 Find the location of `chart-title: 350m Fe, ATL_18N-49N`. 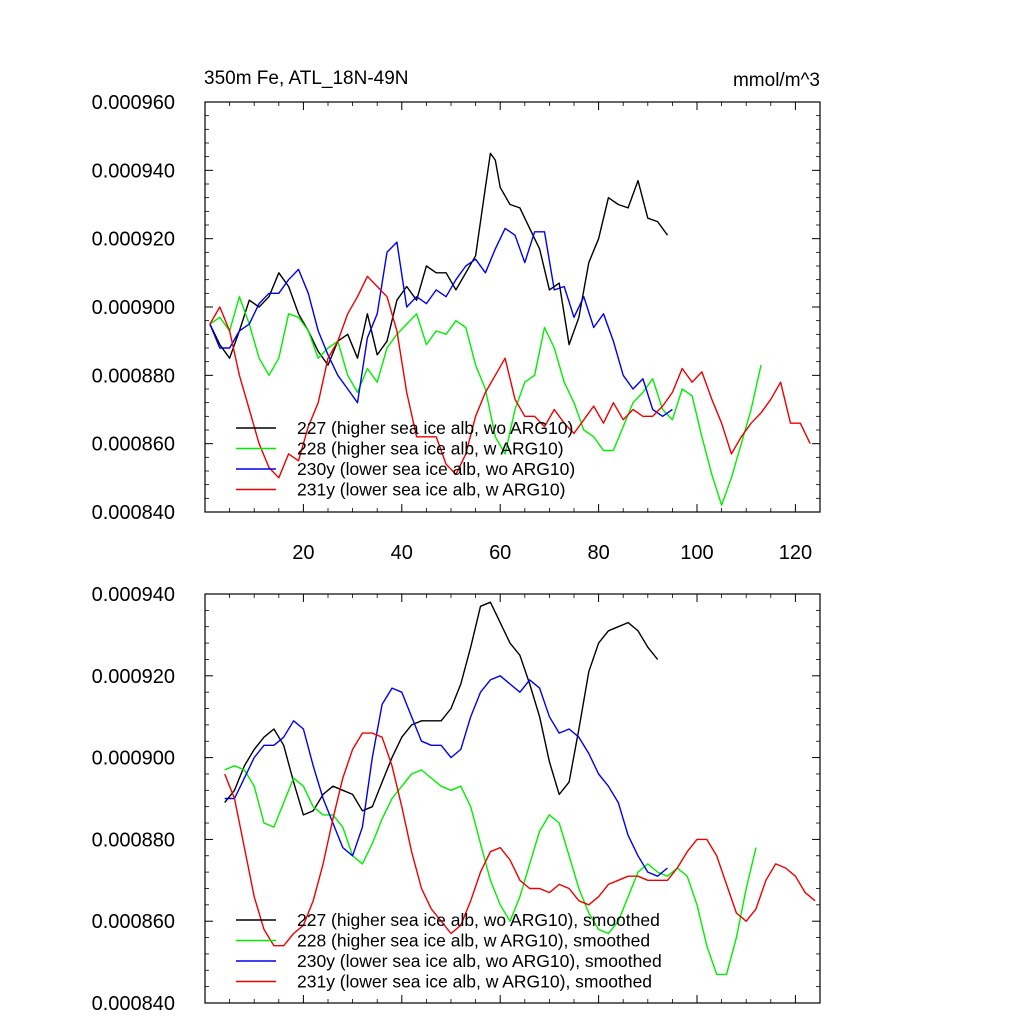

chart-title: 350m Fe, ATL_18N-49N is located at coordinates (306, 78).